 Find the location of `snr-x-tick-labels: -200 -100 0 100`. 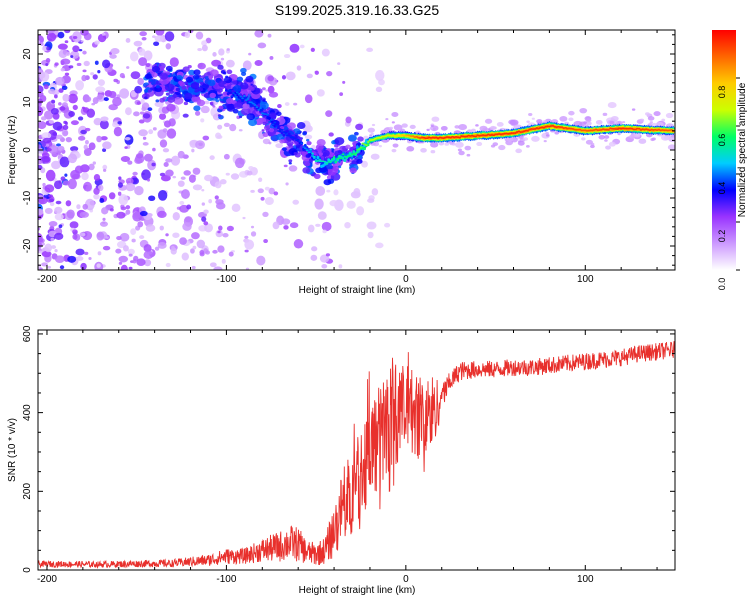

snr-x-tick-labels: -200 -100 0 100 is located at coordinates (315, 579).